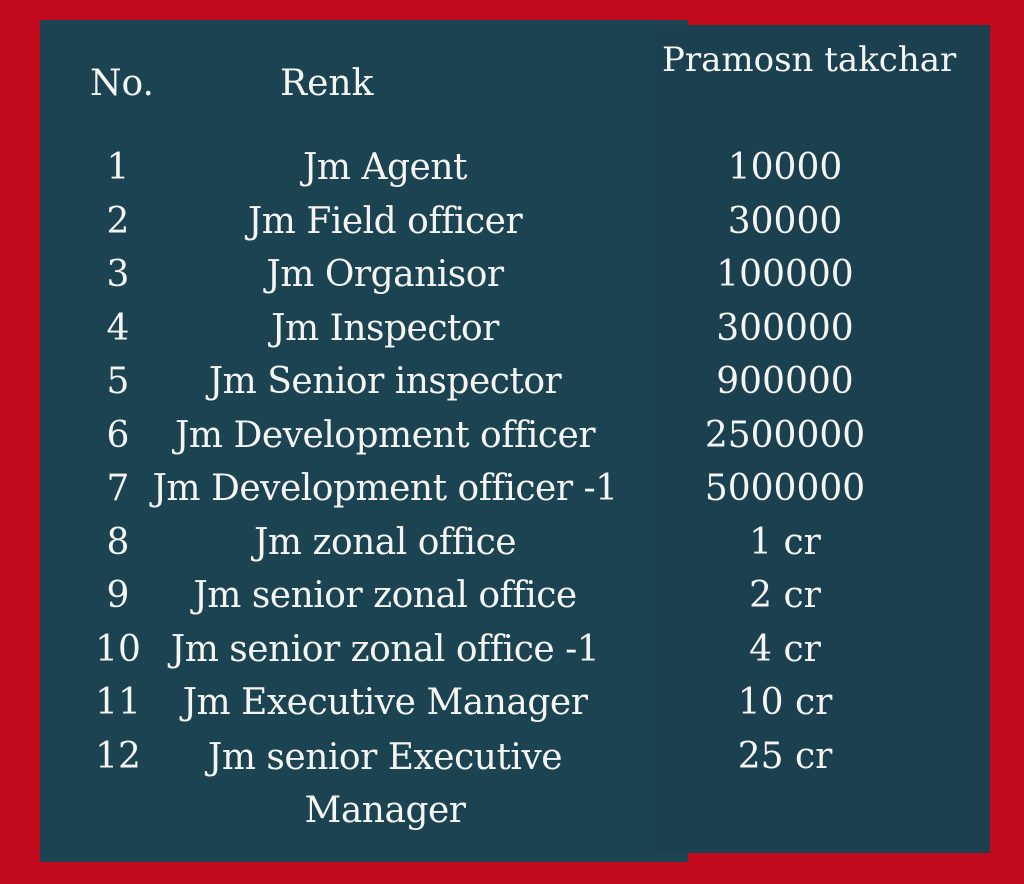  I want to click on row-value: 2 cr, so click(785, 595).